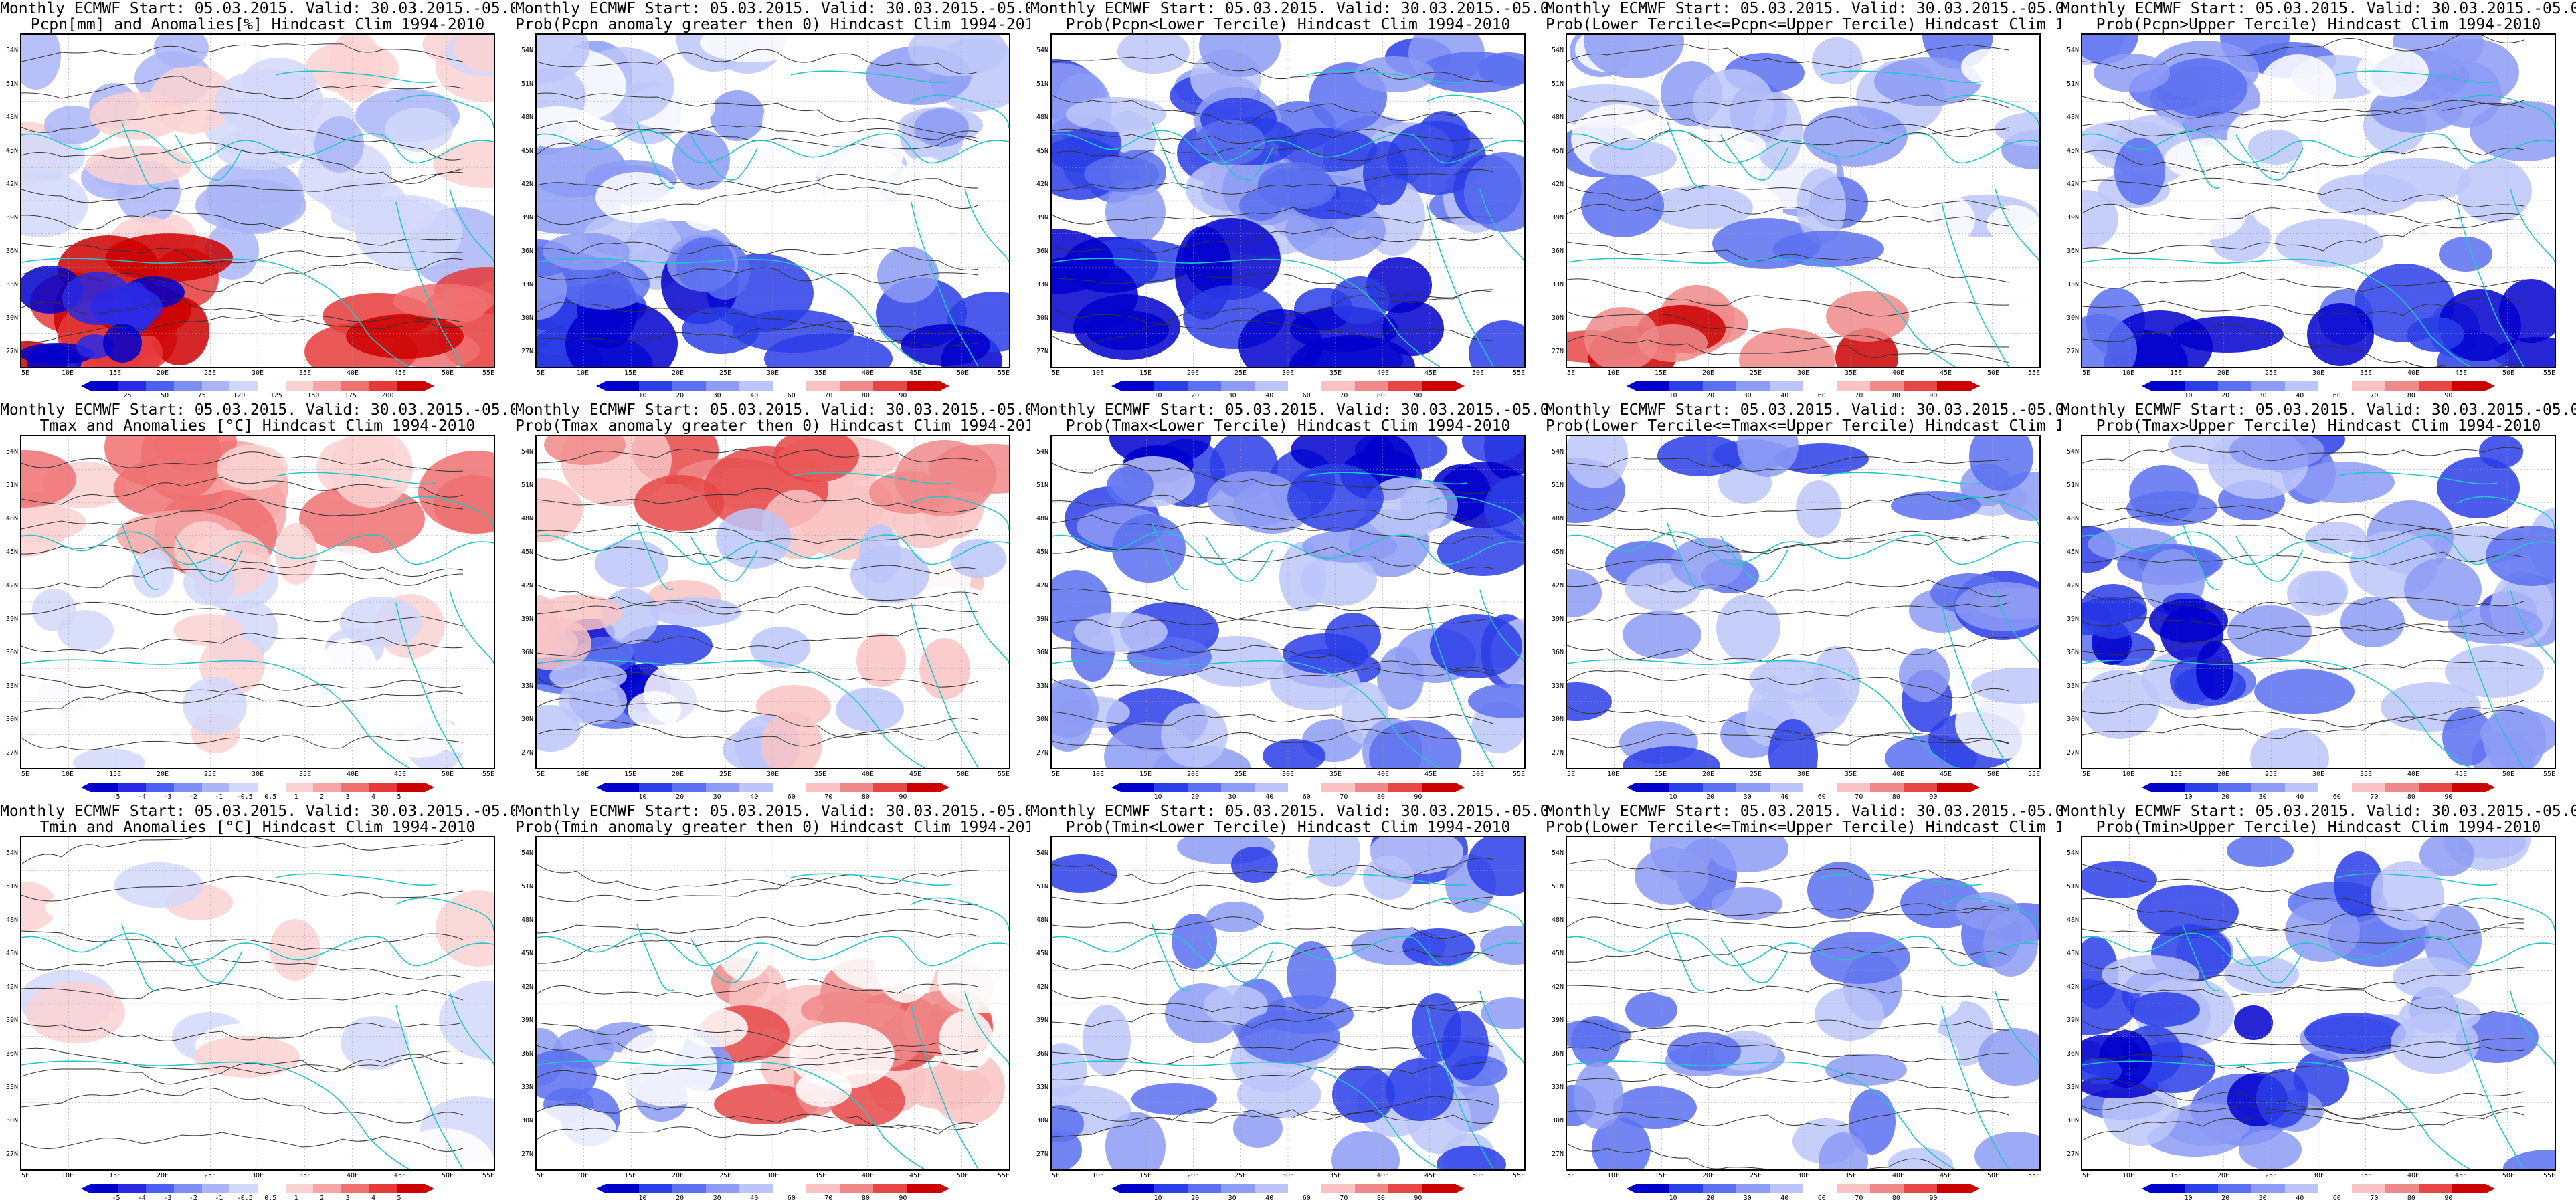 This screenshot has height=1204, width=2576. What do you see at coordinates (865, 797) in the screenshot?
I see `colorbar-tick-label: 80` at bounding box center [865, 797].